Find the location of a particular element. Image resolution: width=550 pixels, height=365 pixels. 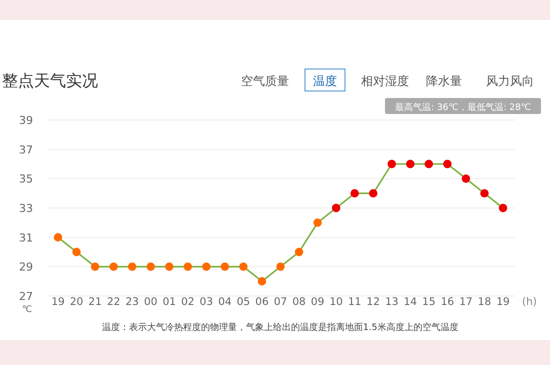

x-tick-label: 03 is located at coordinates (207, 302).